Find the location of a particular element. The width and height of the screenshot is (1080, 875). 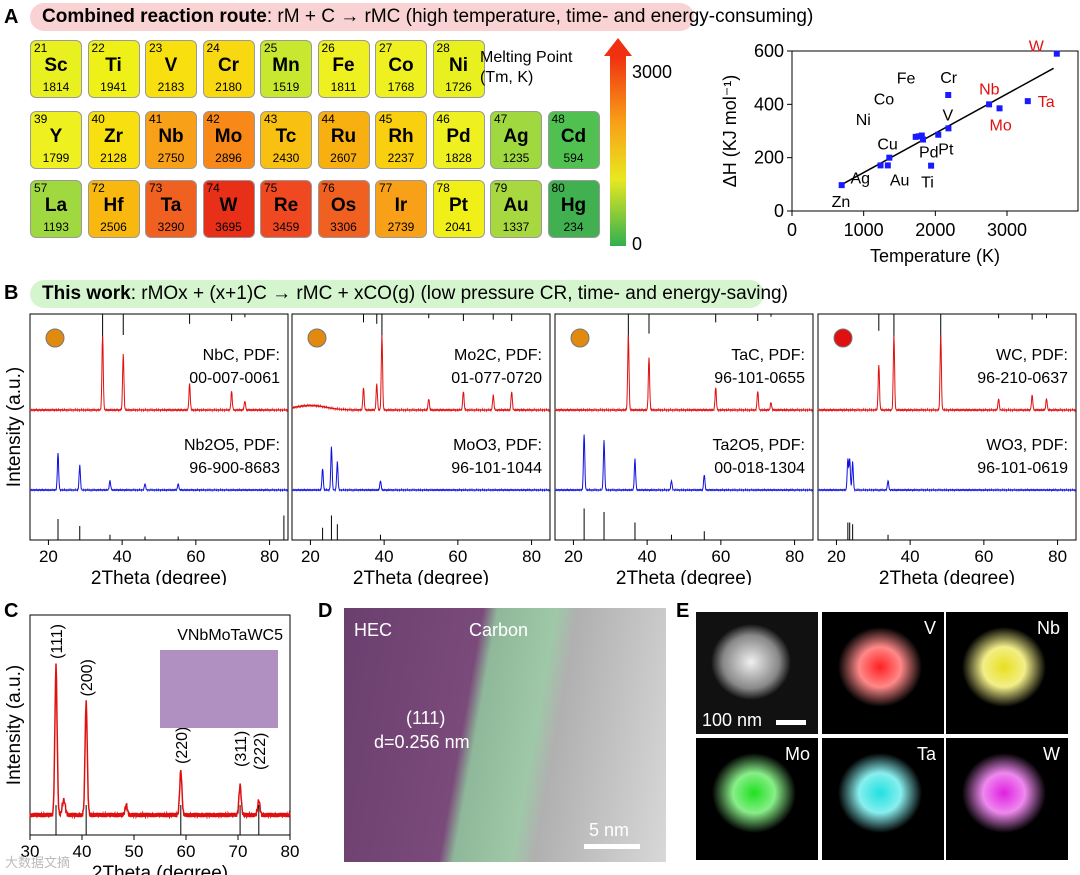

hrtem-image: HEC Carbon (111) d=0.256 nm 5 nm is located at coordinates (505, 735).